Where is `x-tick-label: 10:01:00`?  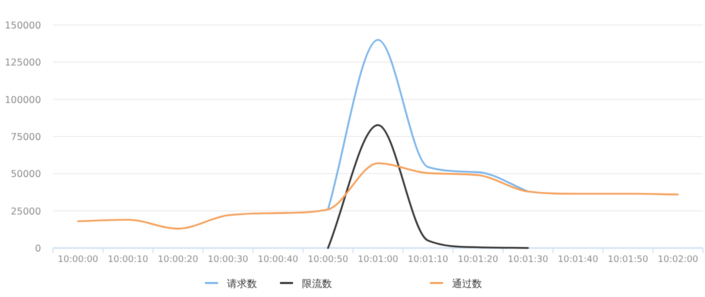
x-tick-label: 10:01:00 is located at coordinates (378, 260).